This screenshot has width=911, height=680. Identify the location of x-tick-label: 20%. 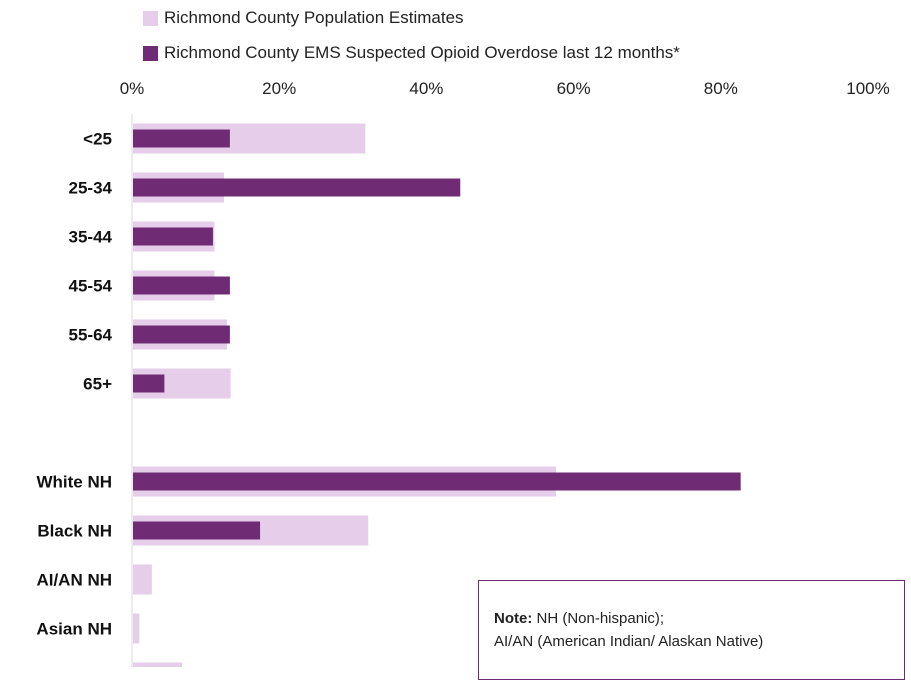
(279, 88).